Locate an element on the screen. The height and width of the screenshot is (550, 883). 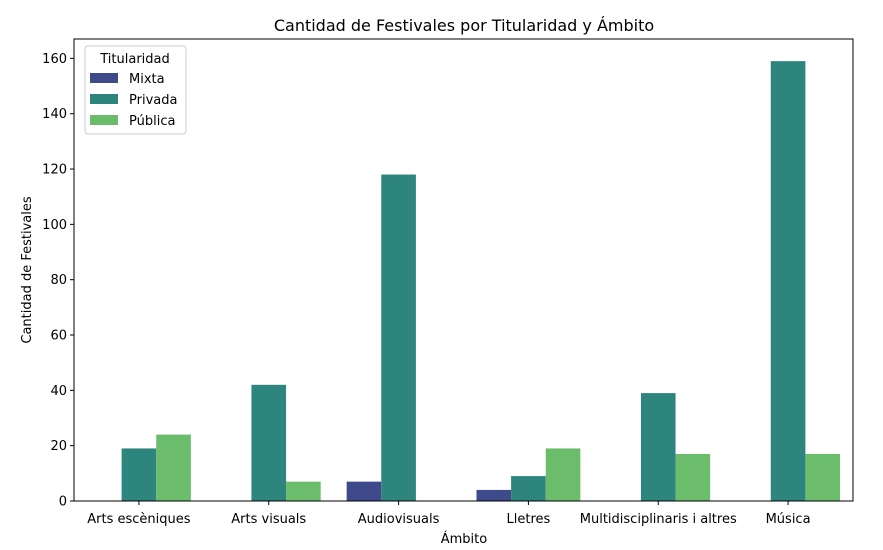
bar-pública-1 is located at coordinates (303, 491).